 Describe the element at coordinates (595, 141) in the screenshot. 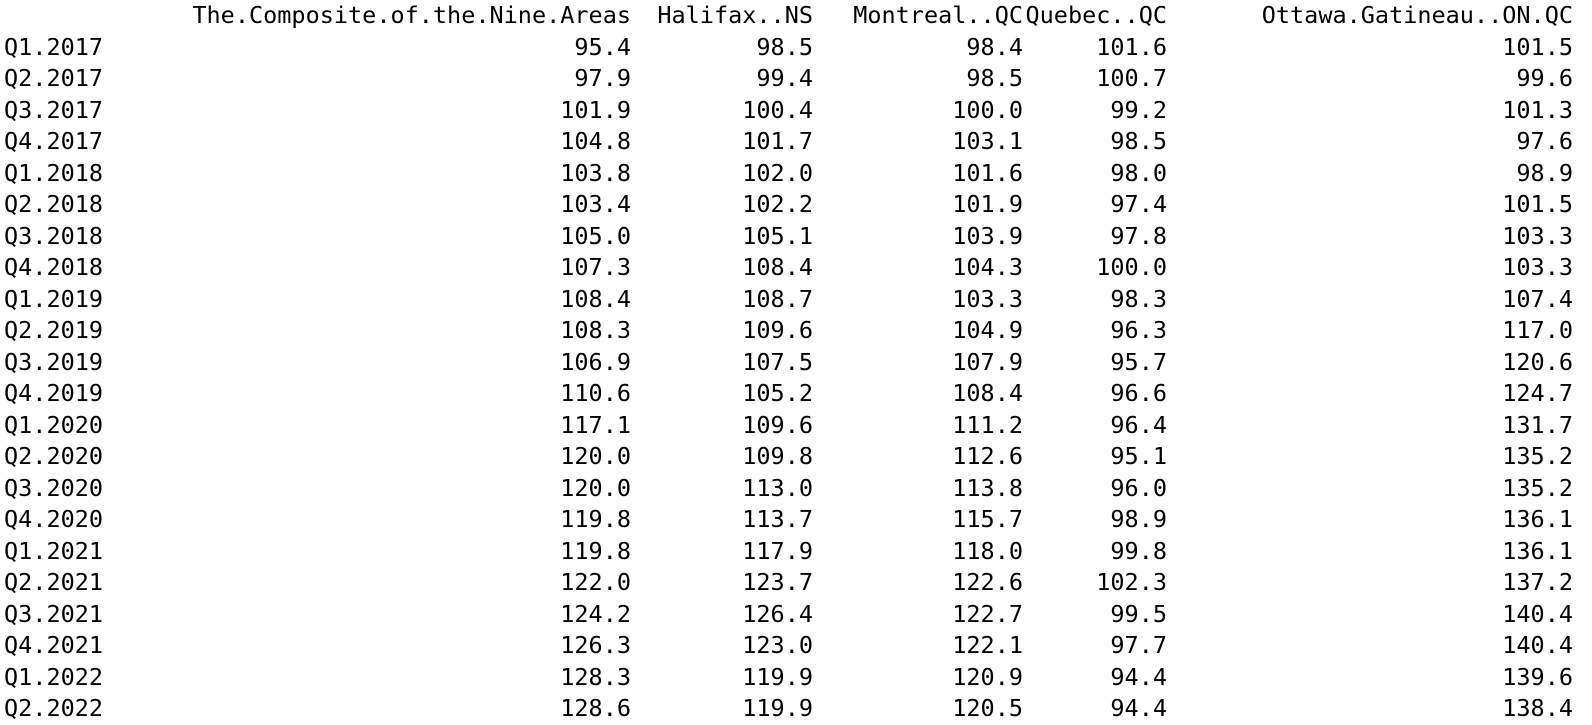

I see `table-cell: 104.8` at that location.